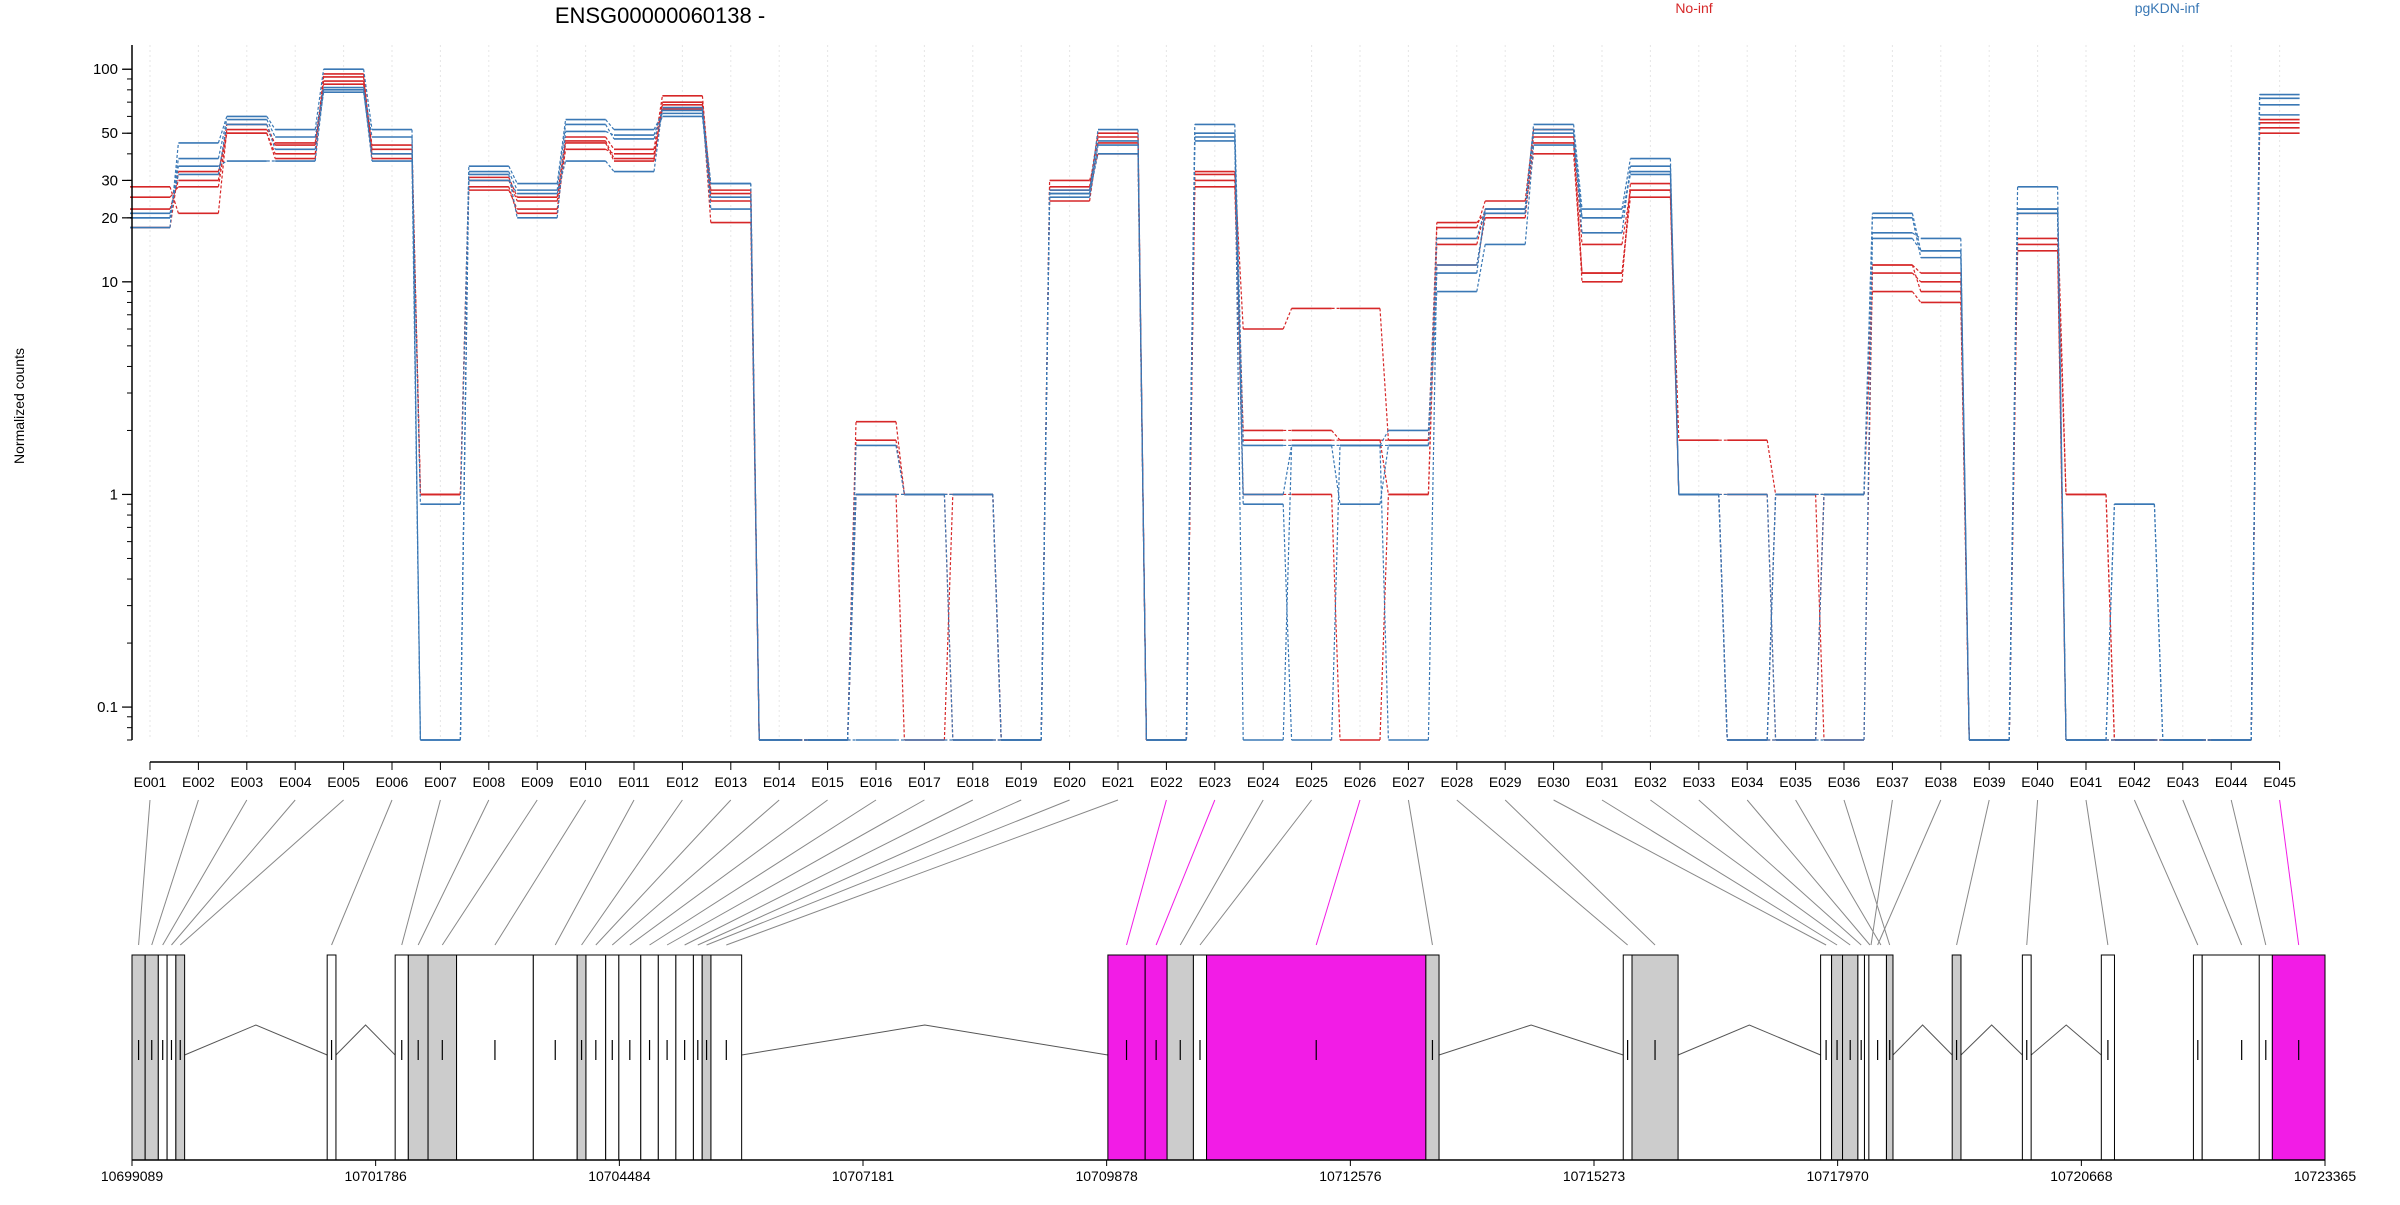 The height and width of the screenshot is (1205, 2400). What do you see at coordinates (1693, 8) in the screenshot?
I see `legend-entry-no-inf: No-inf` at bounding box center [1693, 8].